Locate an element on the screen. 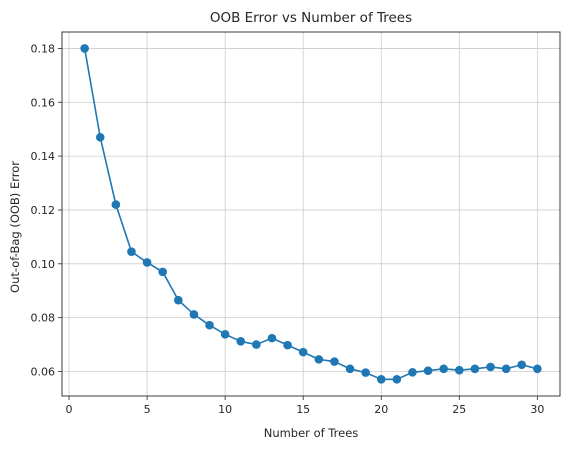 This screenshot has height=449, width=570. x-axis-label: Number of Trees is located at coordinates (311, 433).